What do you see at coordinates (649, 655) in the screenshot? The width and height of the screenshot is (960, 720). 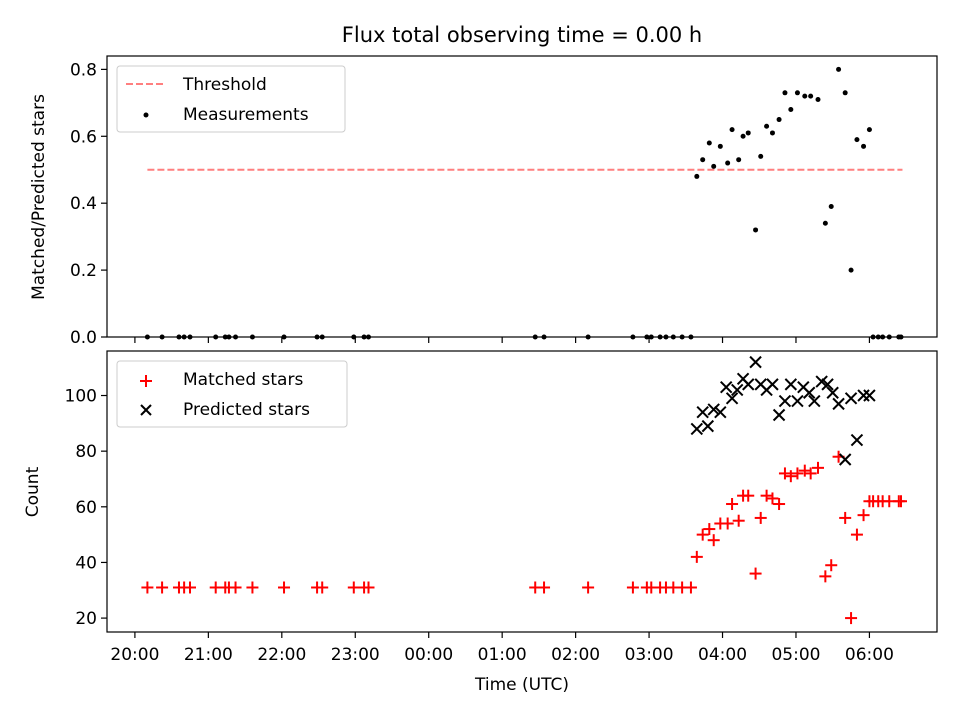 I see `x-tick-label: 03:00` at bounding box center [649, 655].